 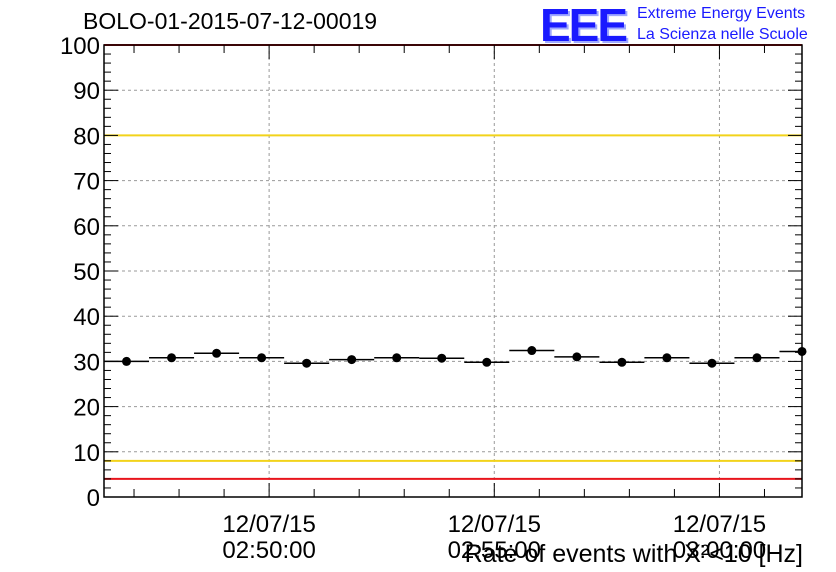 What do you see at coordinates (722, 34) in the screenshot?
I see `logo-line-2: La Scienza nelle Scuole` at bounding box center [722, 34].